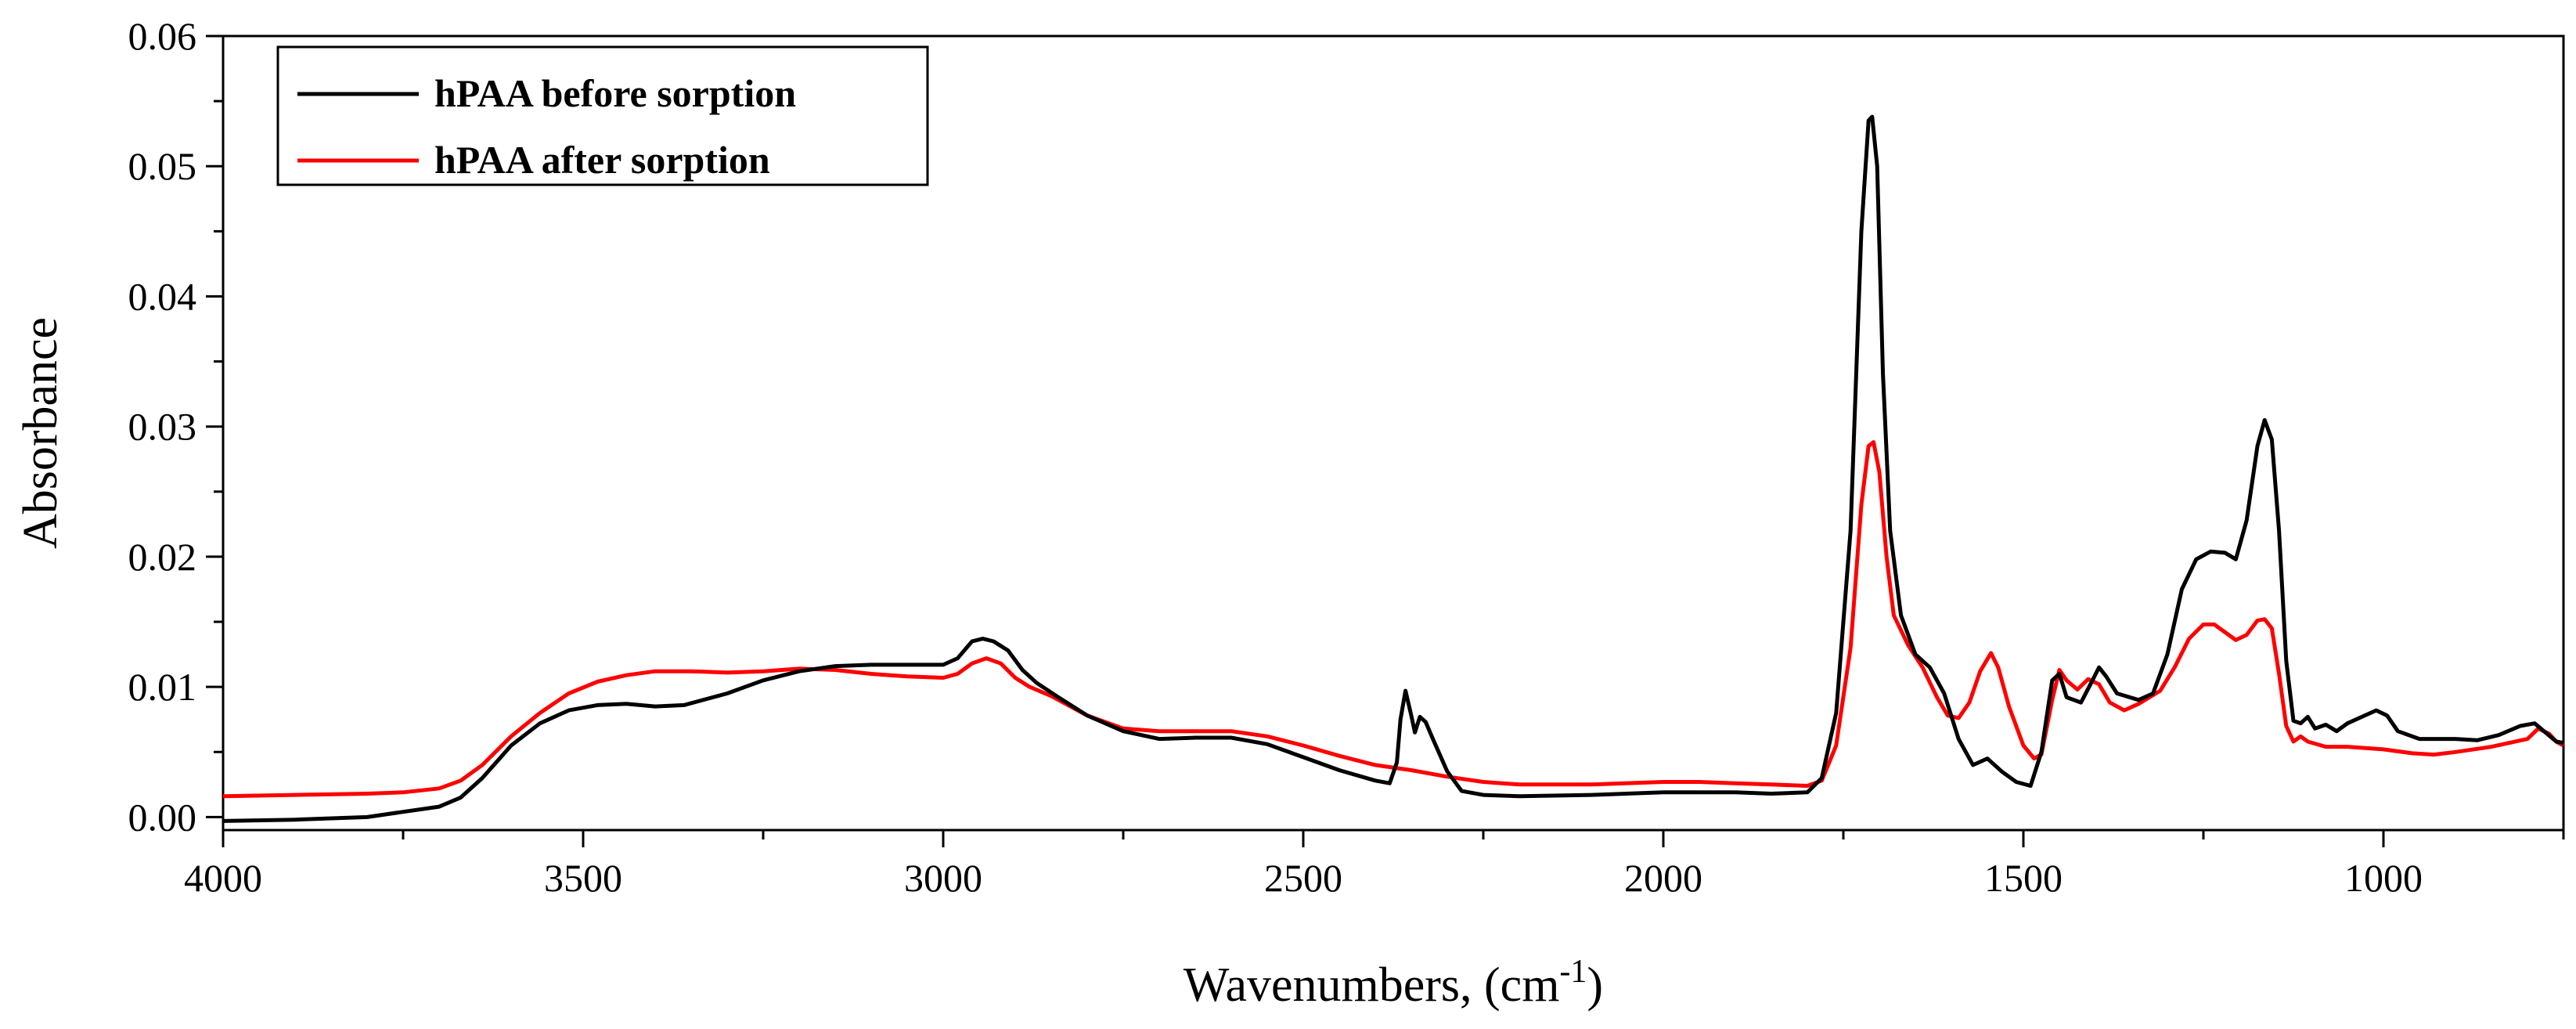 The image size is (2576, 1029). I want to click on x-tick-label: 1000, so click(2383, 878).